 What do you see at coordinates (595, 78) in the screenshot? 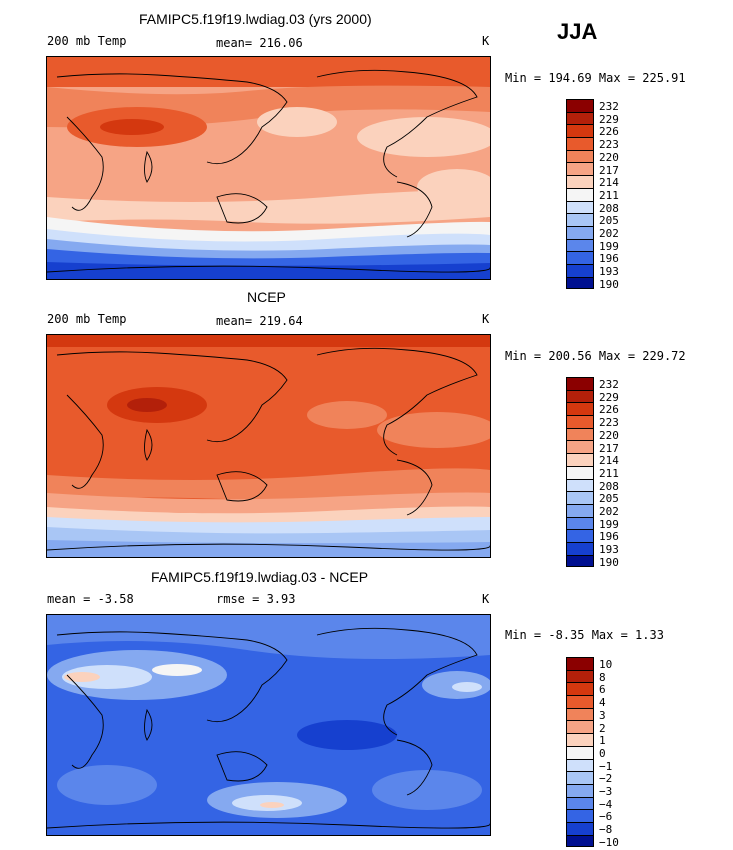
I see `panel-minmax-label: Min = 194.69 Max = 225.91` at bounding box center [595, 78].